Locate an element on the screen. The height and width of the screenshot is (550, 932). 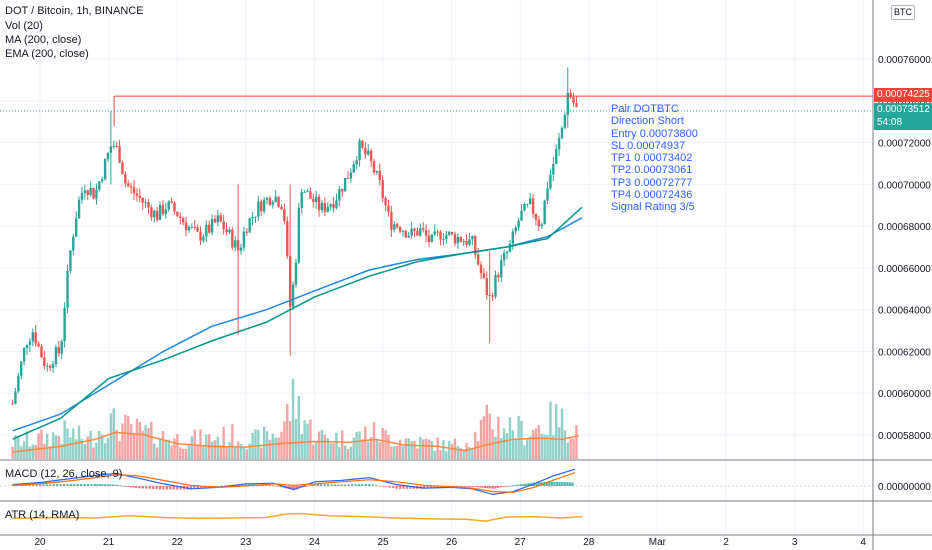
ma-legend: MA (200, close) is located at coordinates (43, 40).